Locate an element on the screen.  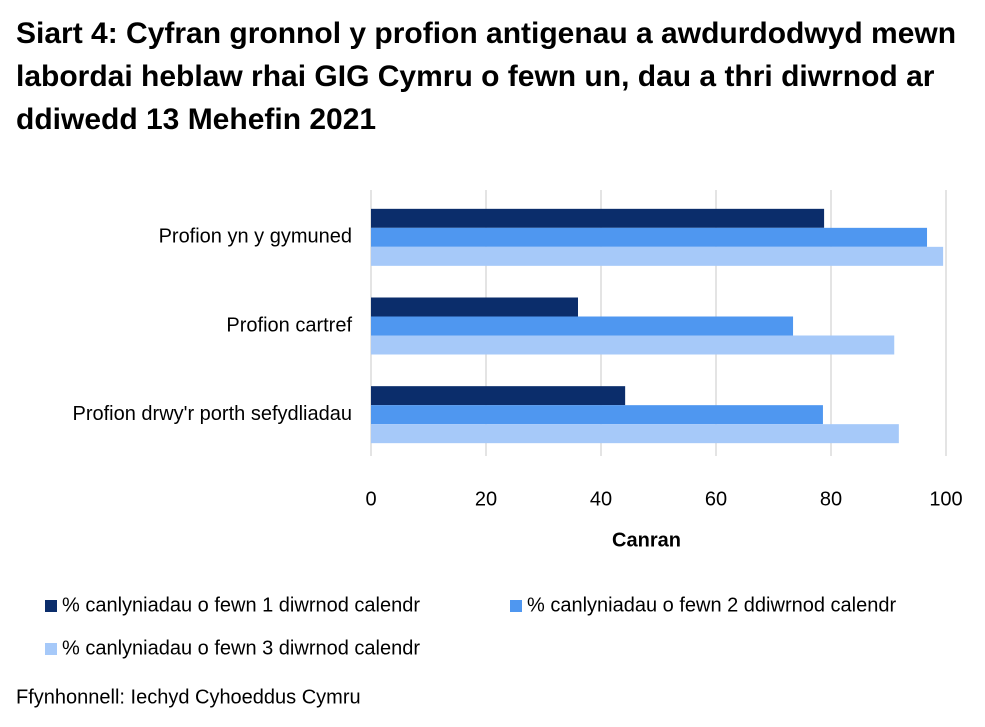
x-tick-label: 80 is located at coordinates (831, 499).